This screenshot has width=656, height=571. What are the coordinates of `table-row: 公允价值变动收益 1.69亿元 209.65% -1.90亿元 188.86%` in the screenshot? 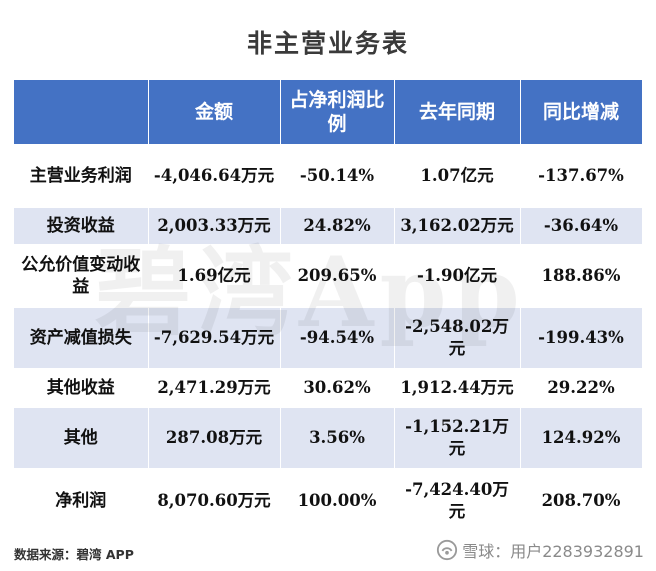 It's located at (328, 275).